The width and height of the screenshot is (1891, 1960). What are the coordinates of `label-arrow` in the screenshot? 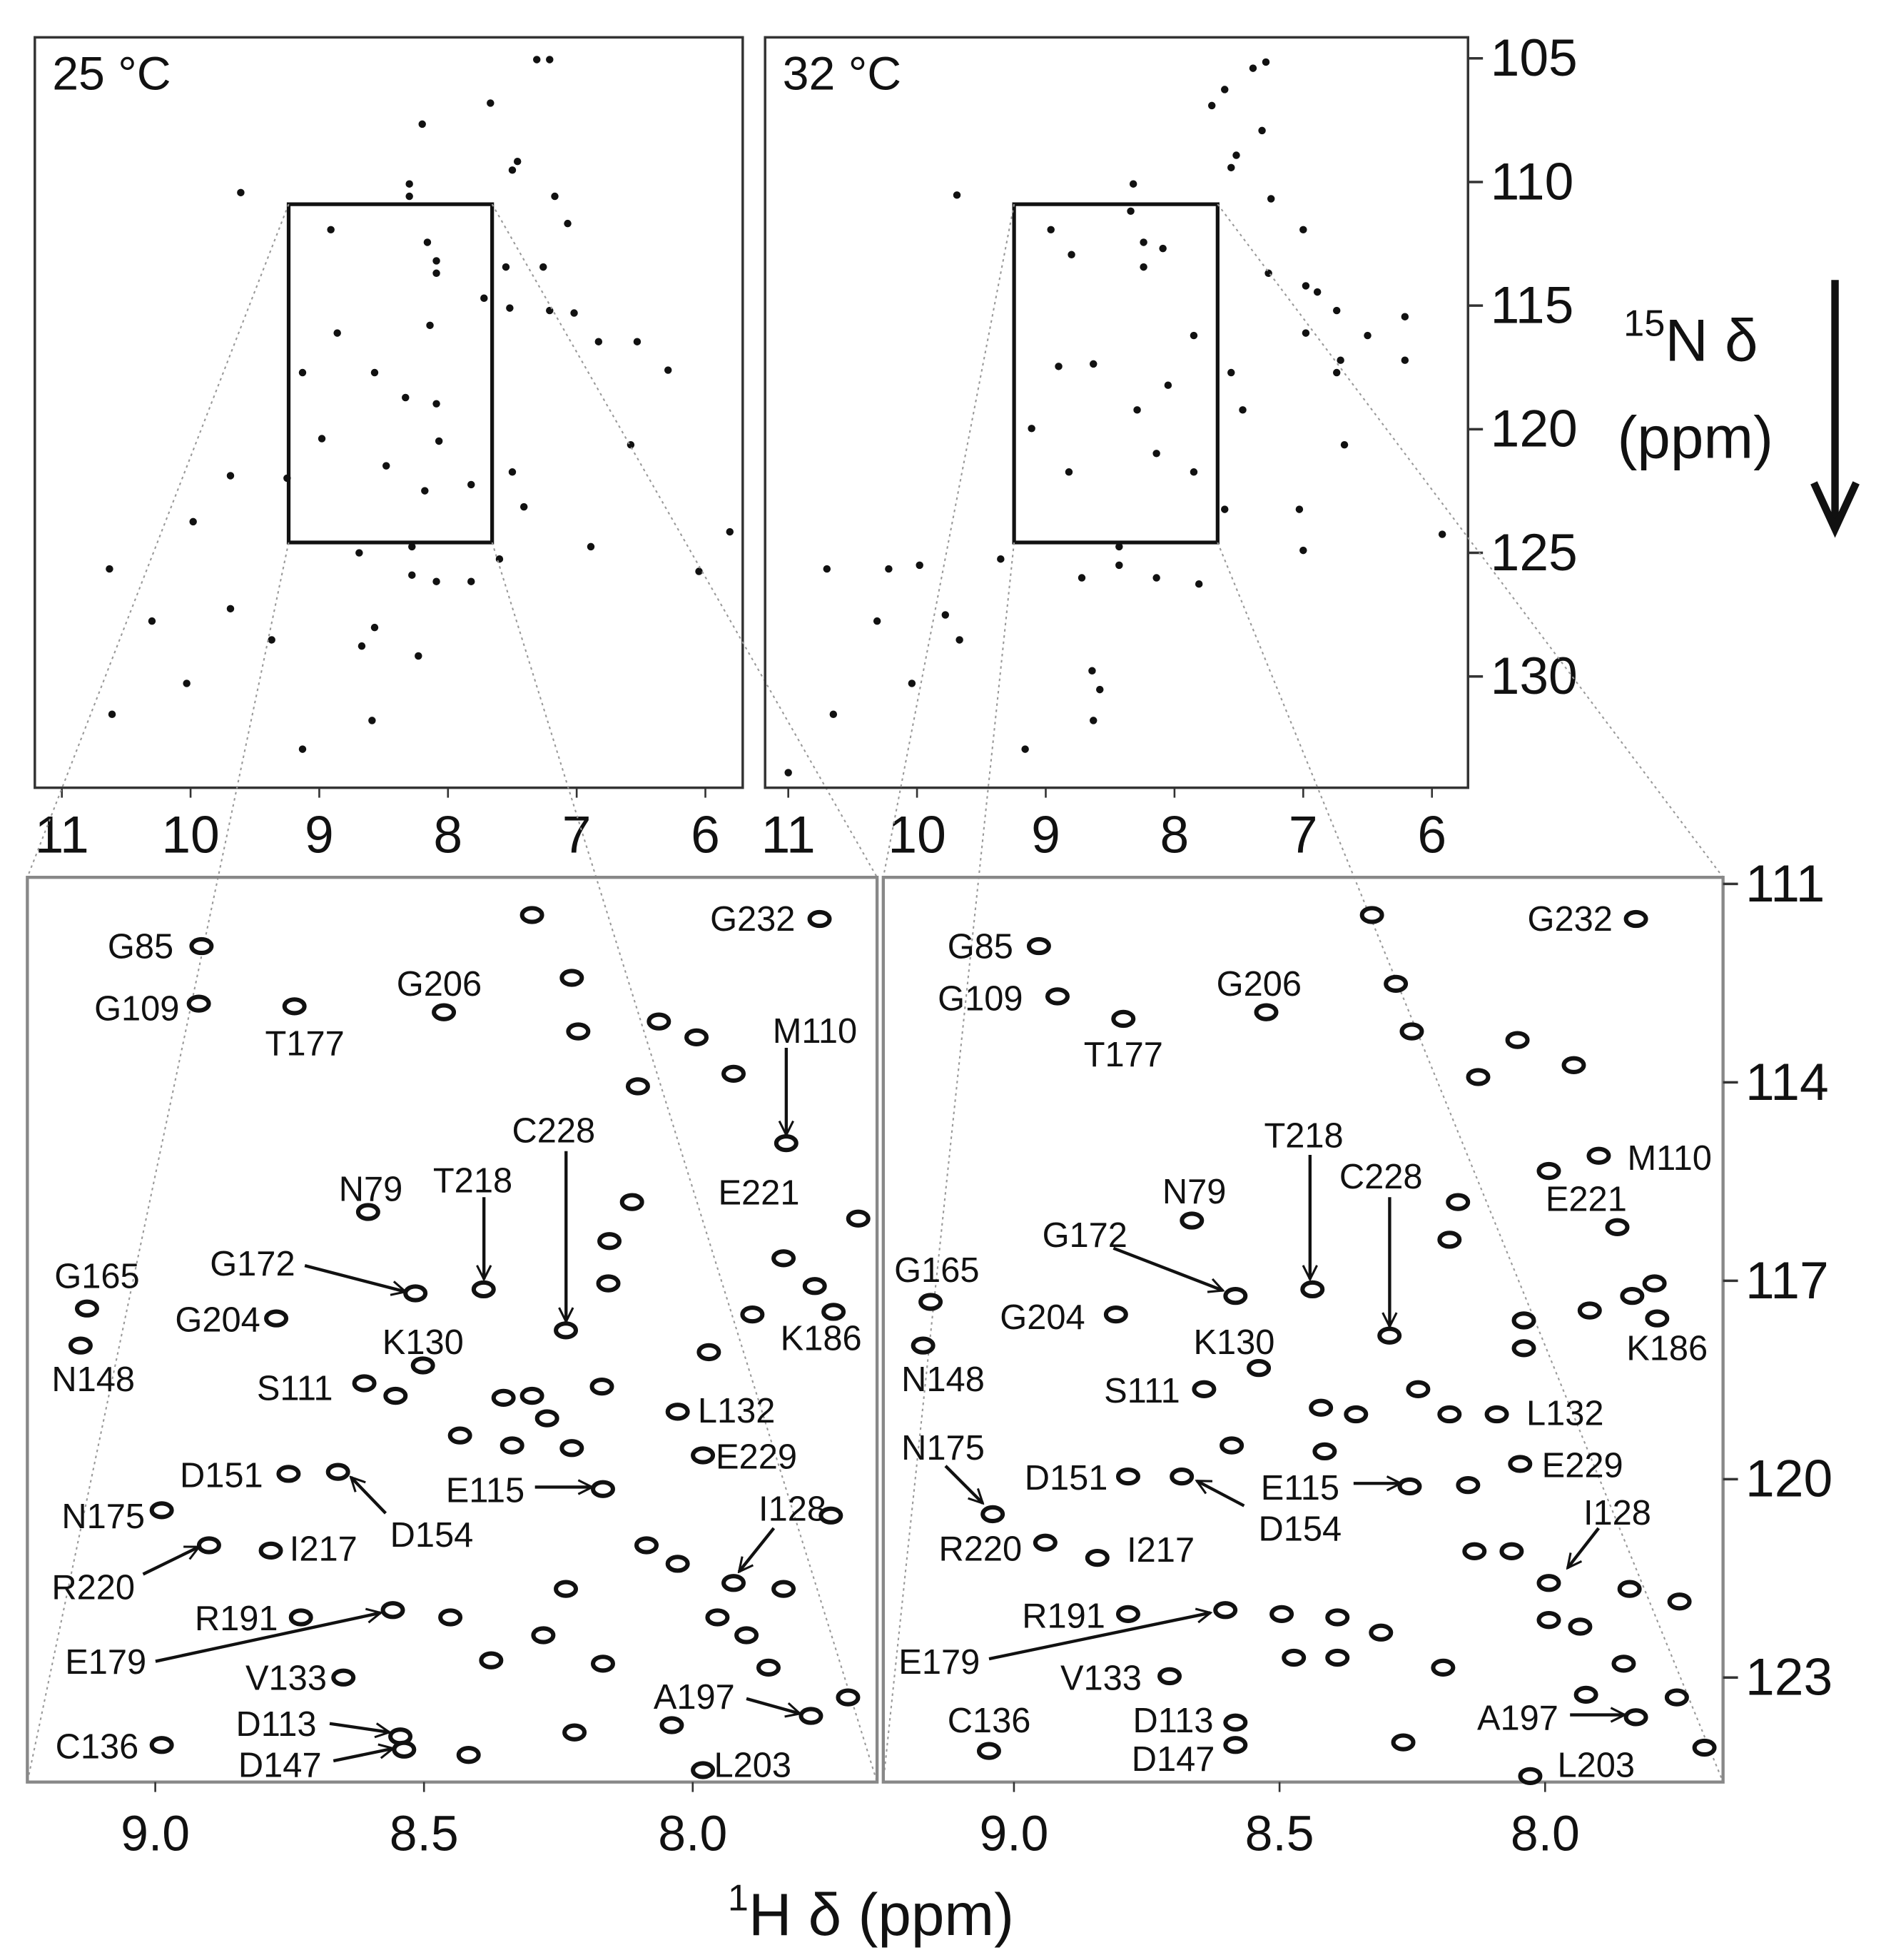 It's located at (359, 1727).